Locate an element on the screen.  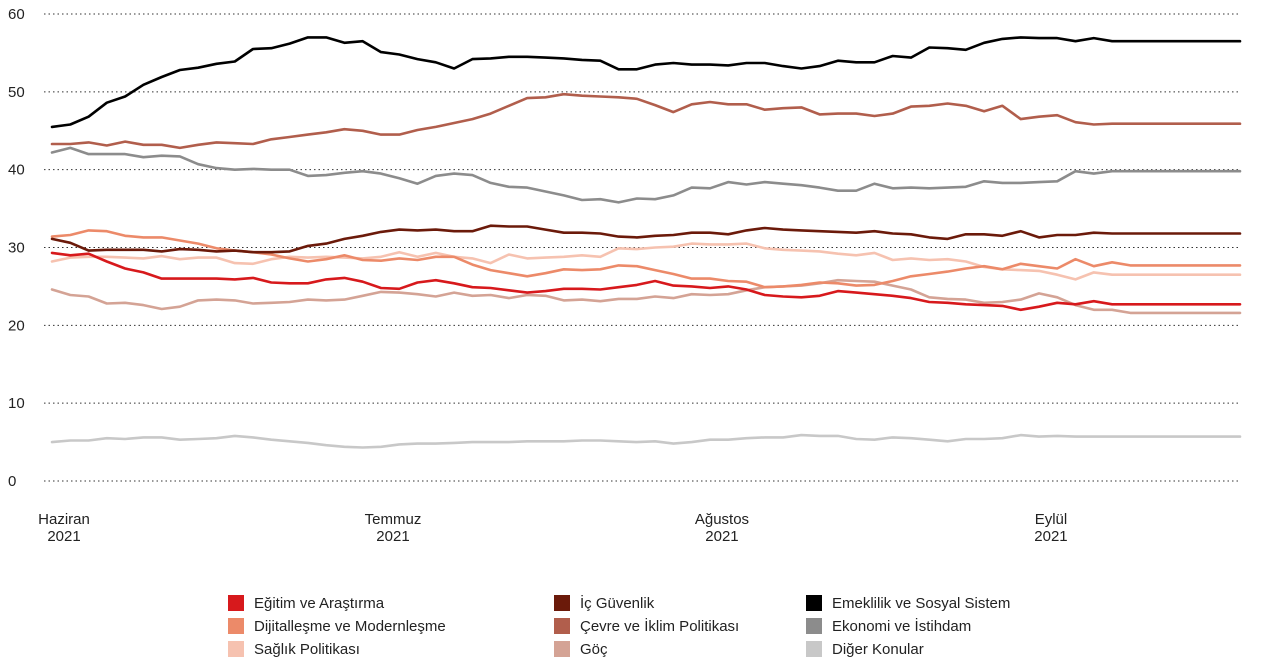
legend-item: Emeklilik ve Sosyal Sistem is located at coordinates (908, 603).